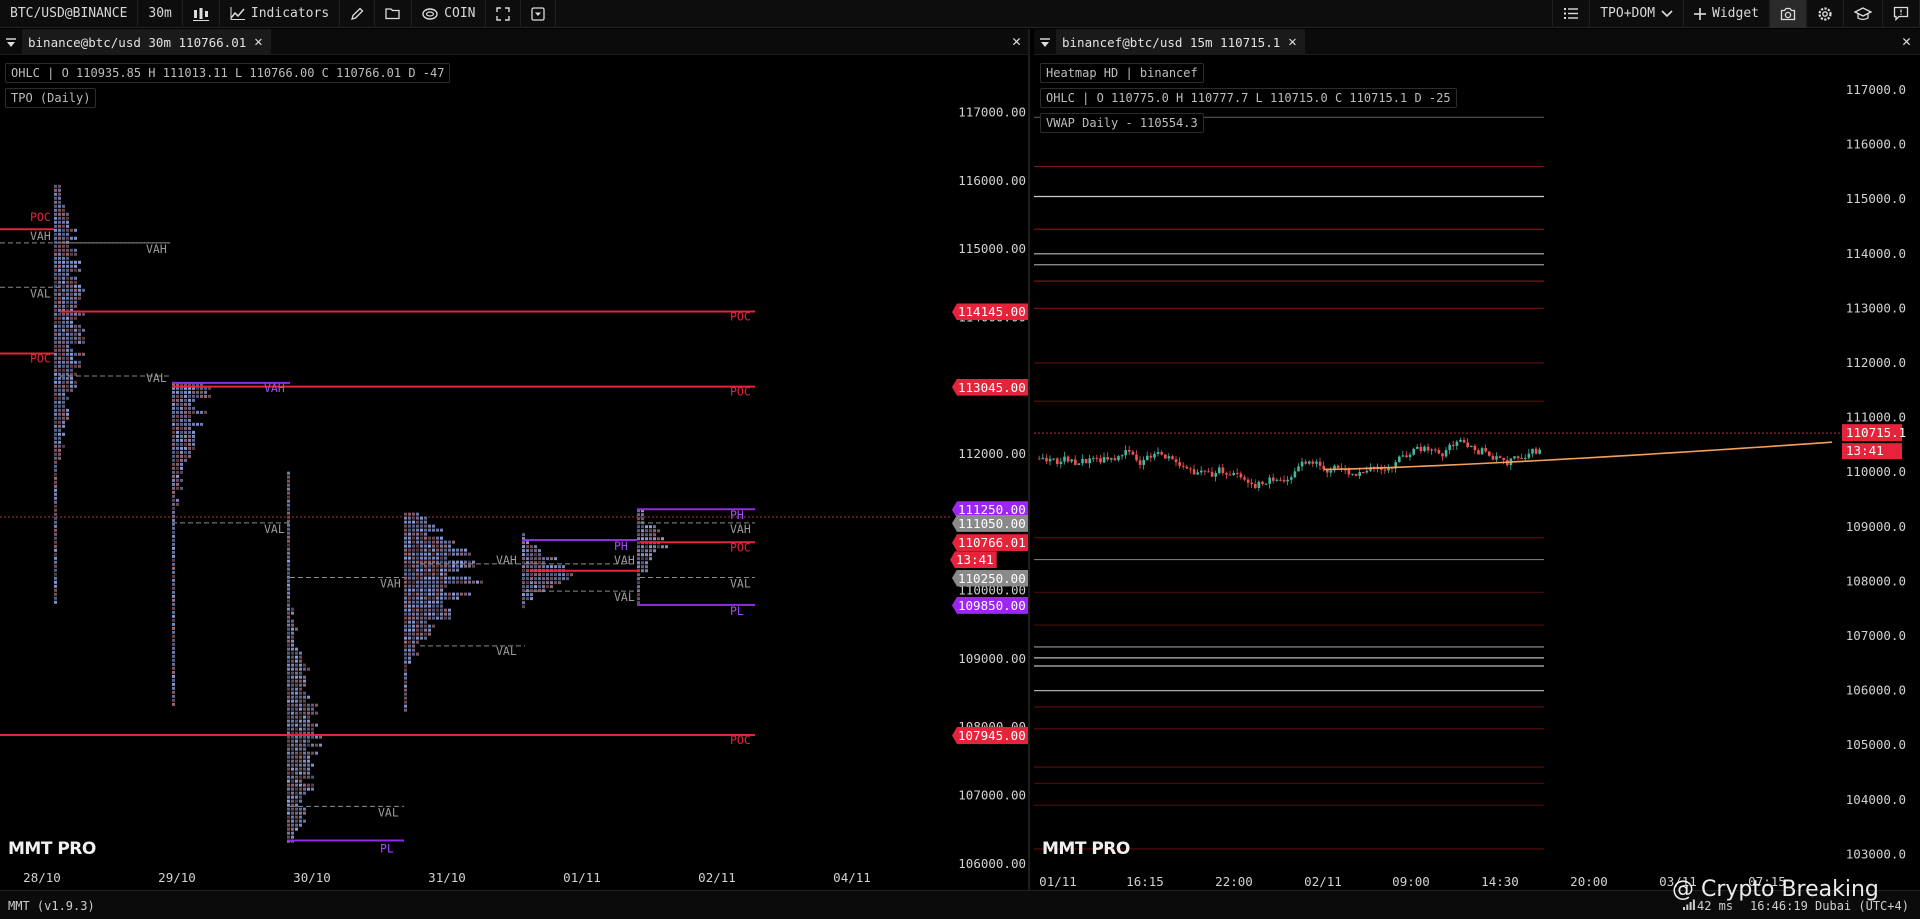 The image size is (1920, 919). What do you see at coordinates (69, 14) in the screenshot?
I see `symbol-selector: BTC/USD@BINANCE` at bounding box center [69, 14].